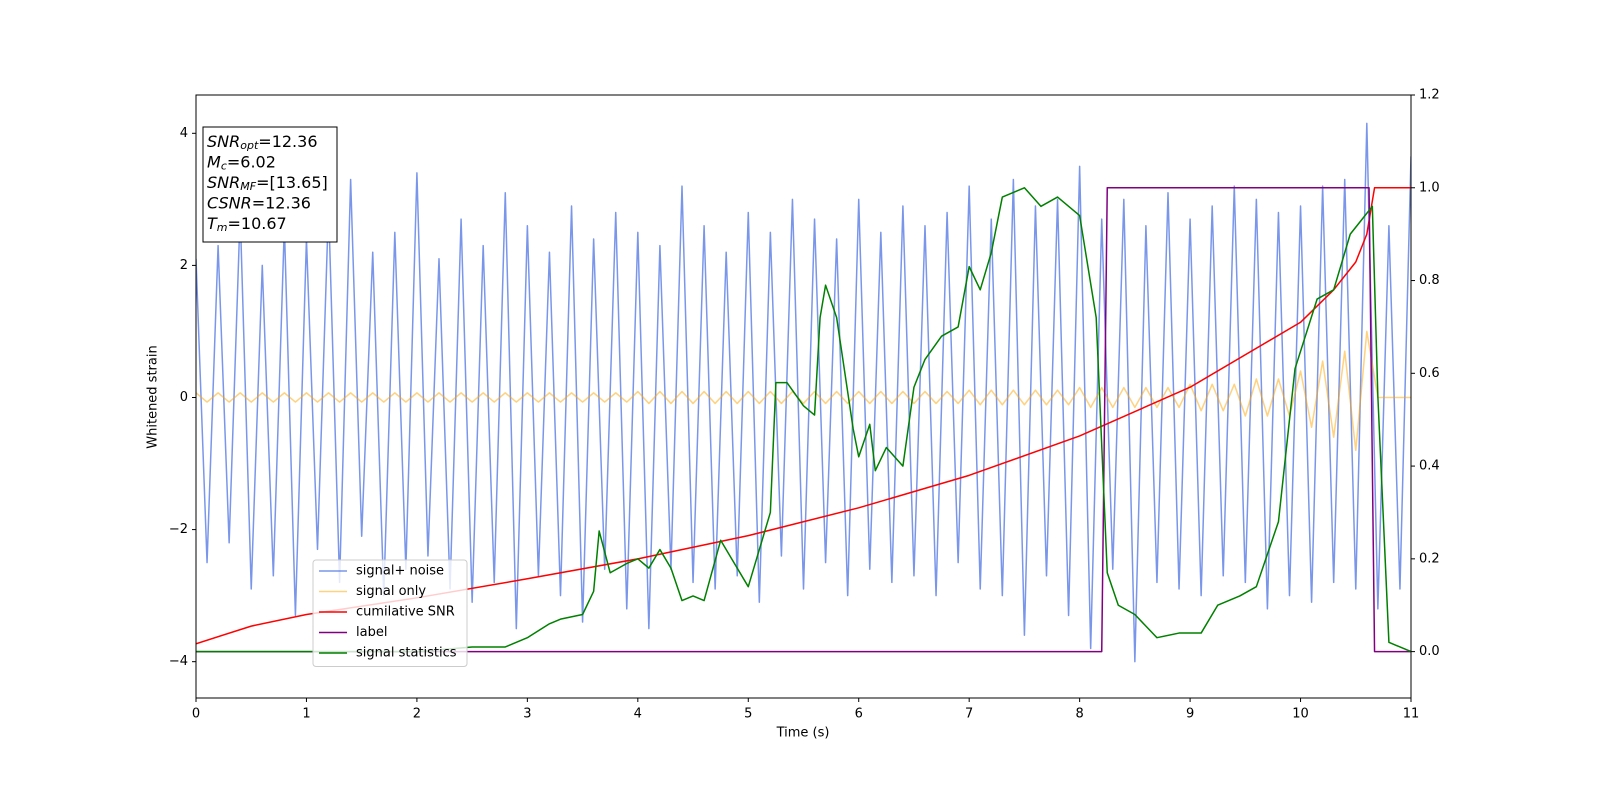 This screenshot has width=1600, height=804. I want to click on annotation-line: CSNR=12.36, so click(259, 202).